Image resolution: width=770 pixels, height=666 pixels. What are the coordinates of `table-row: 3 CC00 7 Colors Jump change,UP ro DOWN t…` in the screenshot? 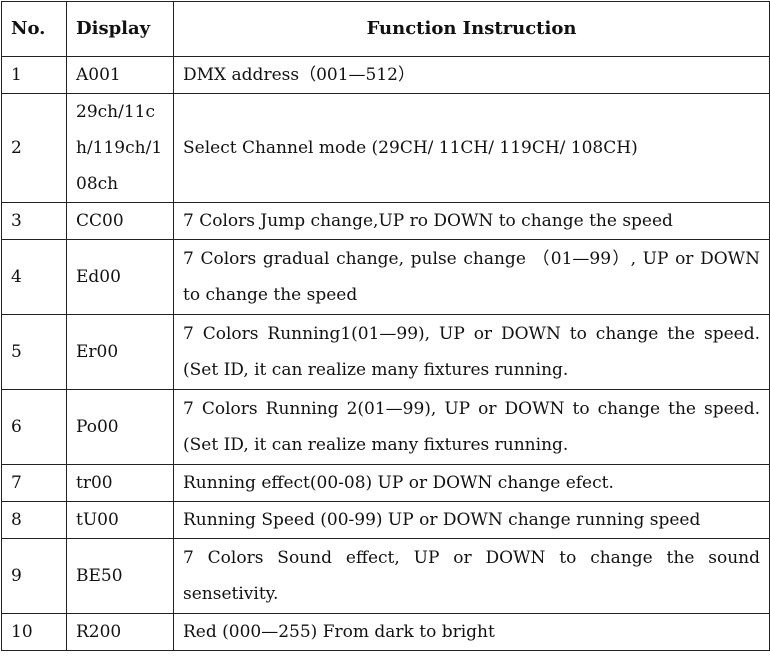 It's located at (385, 221).